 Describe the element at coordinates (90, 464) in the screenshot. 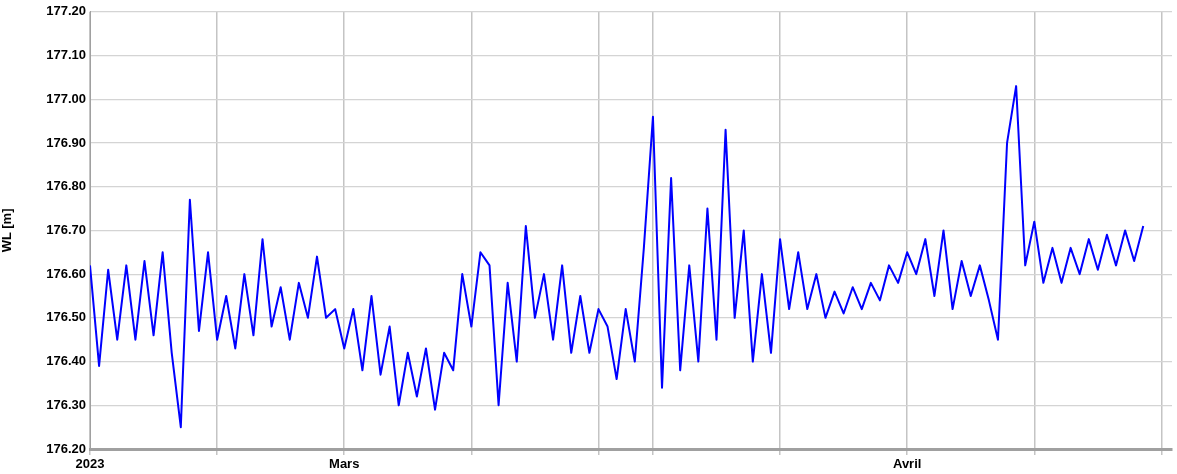

I see `x-tick-label: 2023` at that location.